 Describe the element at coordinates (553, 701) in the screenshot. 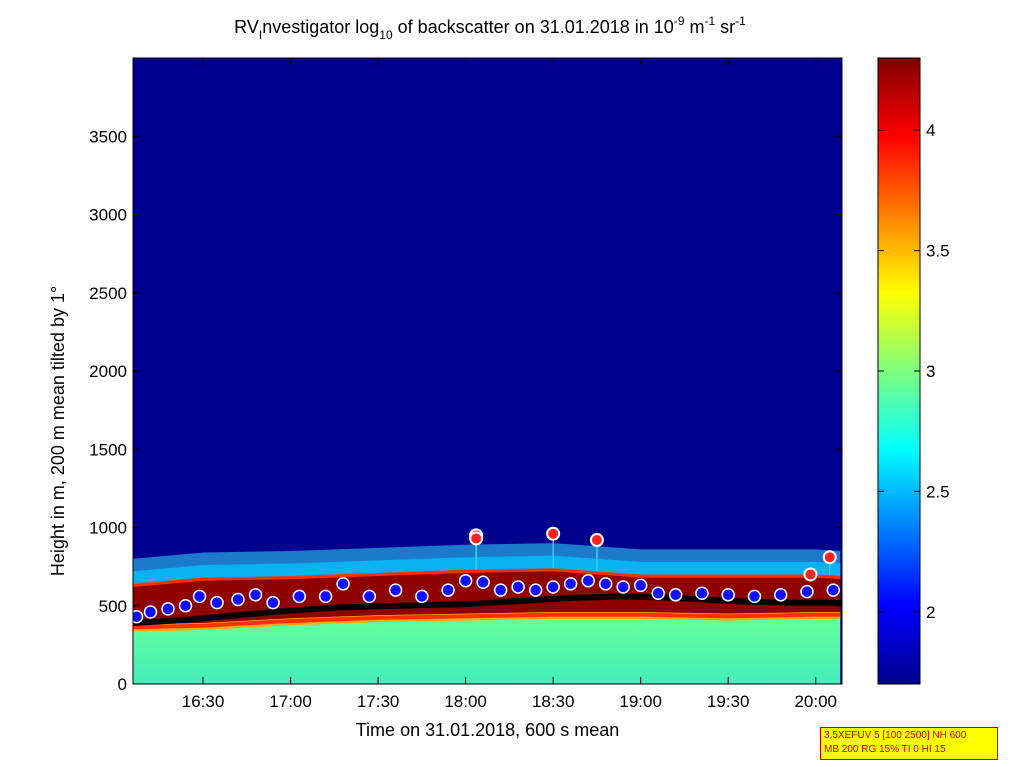

I see `x-tick-label: 18:30` at that location.